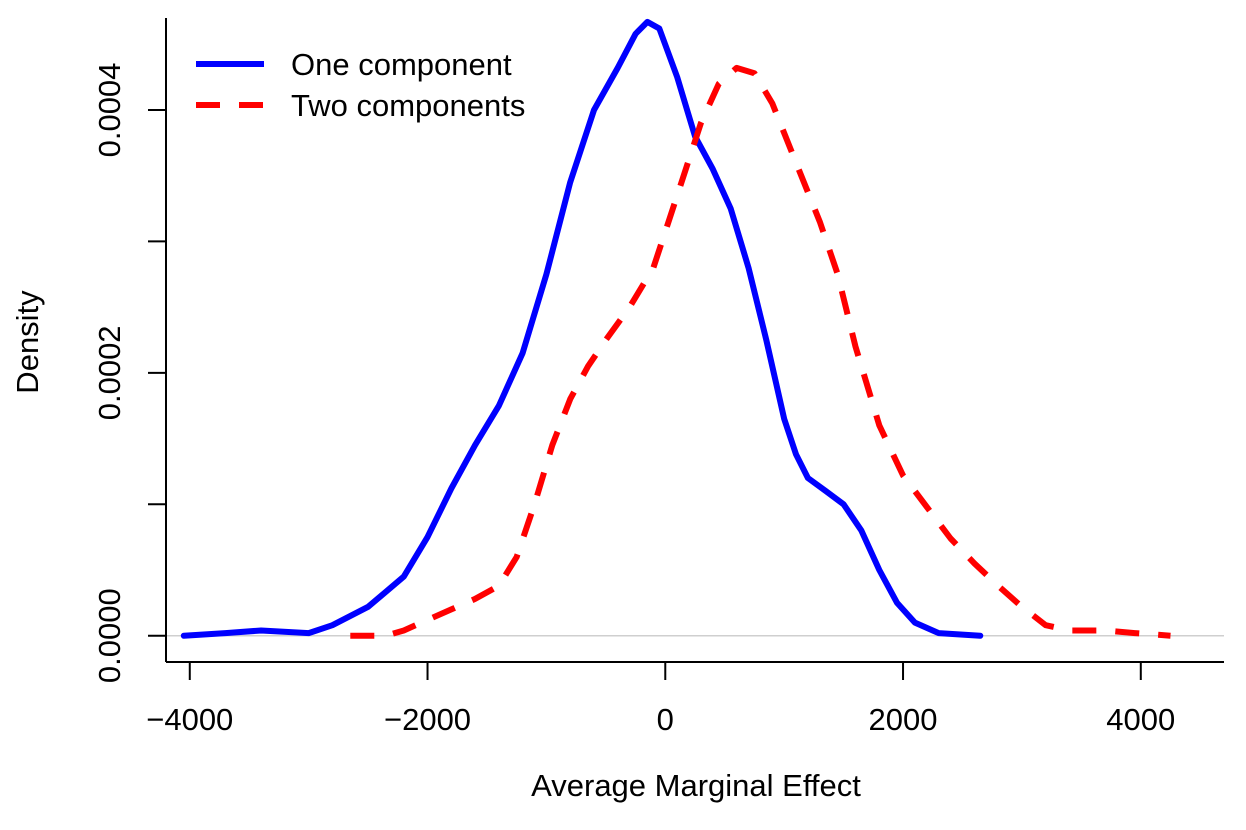  What do you see at coordinates (189, 719) in the screenshot?
I see `x-tick-label: −4000` at bounding box center [189, 719].